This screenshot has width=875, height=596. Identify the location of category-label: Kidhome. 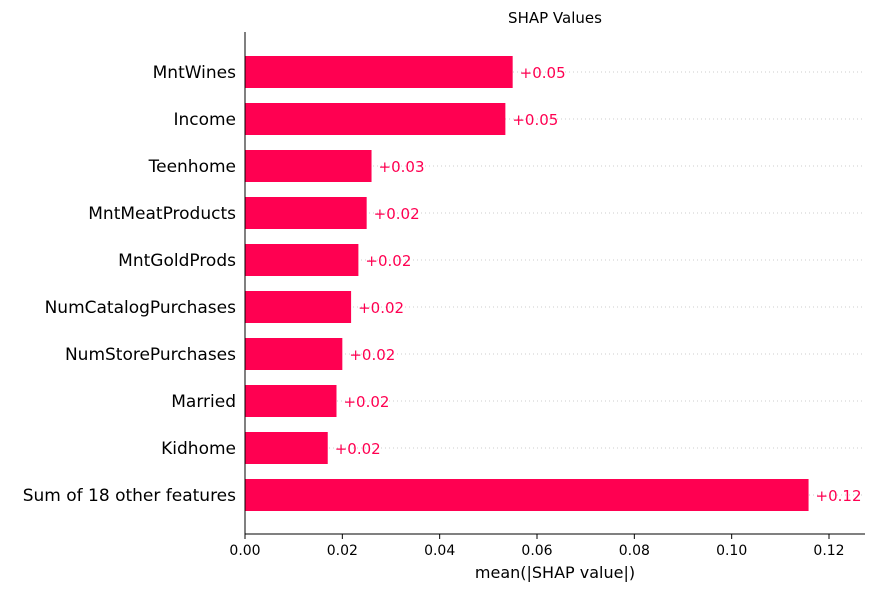
(198, 449).